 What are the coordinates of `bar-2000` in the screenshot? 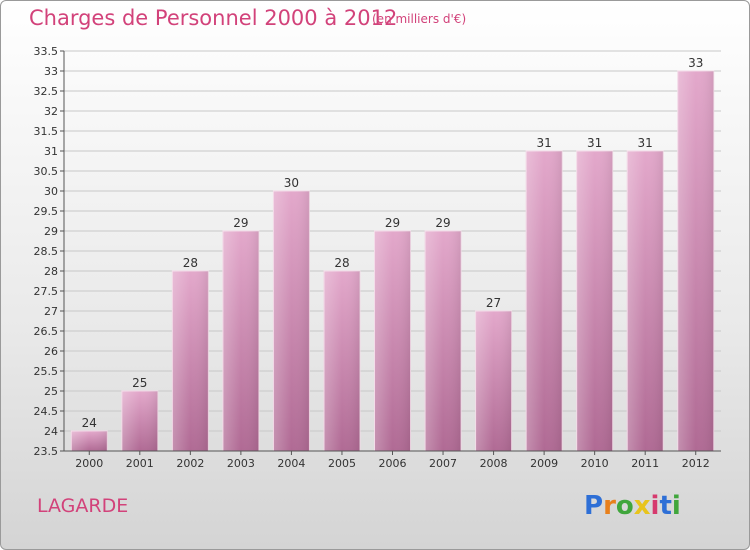 It's located at (89, 441).